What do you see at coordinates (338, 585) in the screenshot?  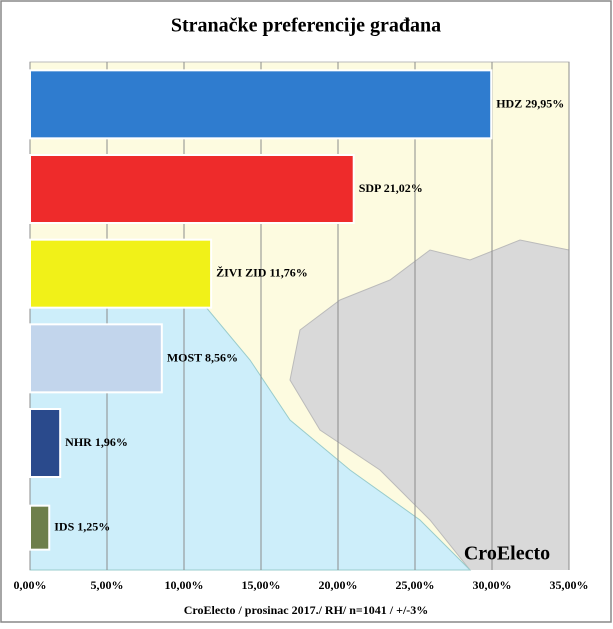 I see `x-tick-label: 20,00%` at bounding box center [338, 585].